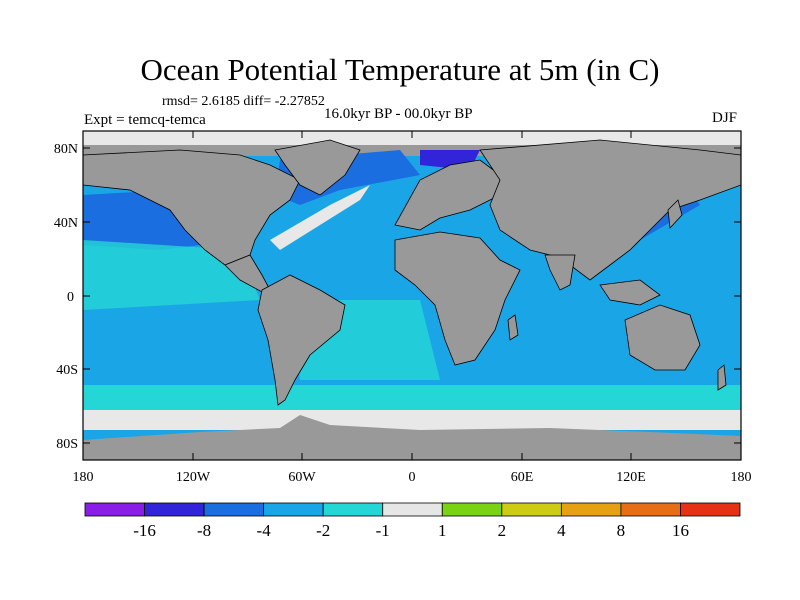  What do you see at coordinates (66, 223) in the screenshot?
I see `lat-tick-40n: 40N` at bounding box center [66, 223].